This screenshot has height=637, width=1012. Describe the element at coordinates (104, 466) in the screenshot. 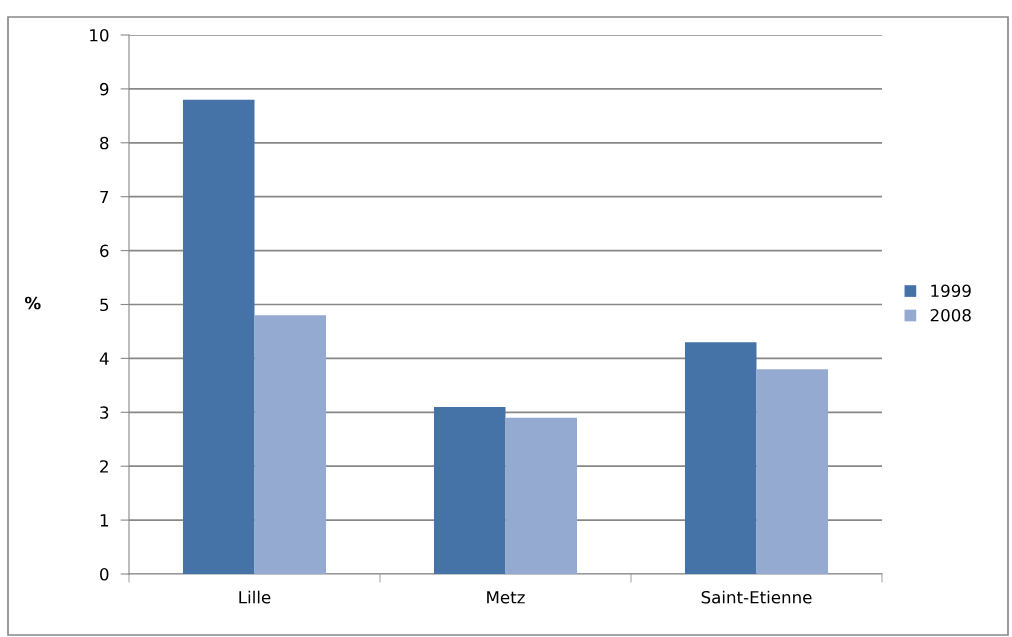

I see `y-tick-label: 2` at that location.